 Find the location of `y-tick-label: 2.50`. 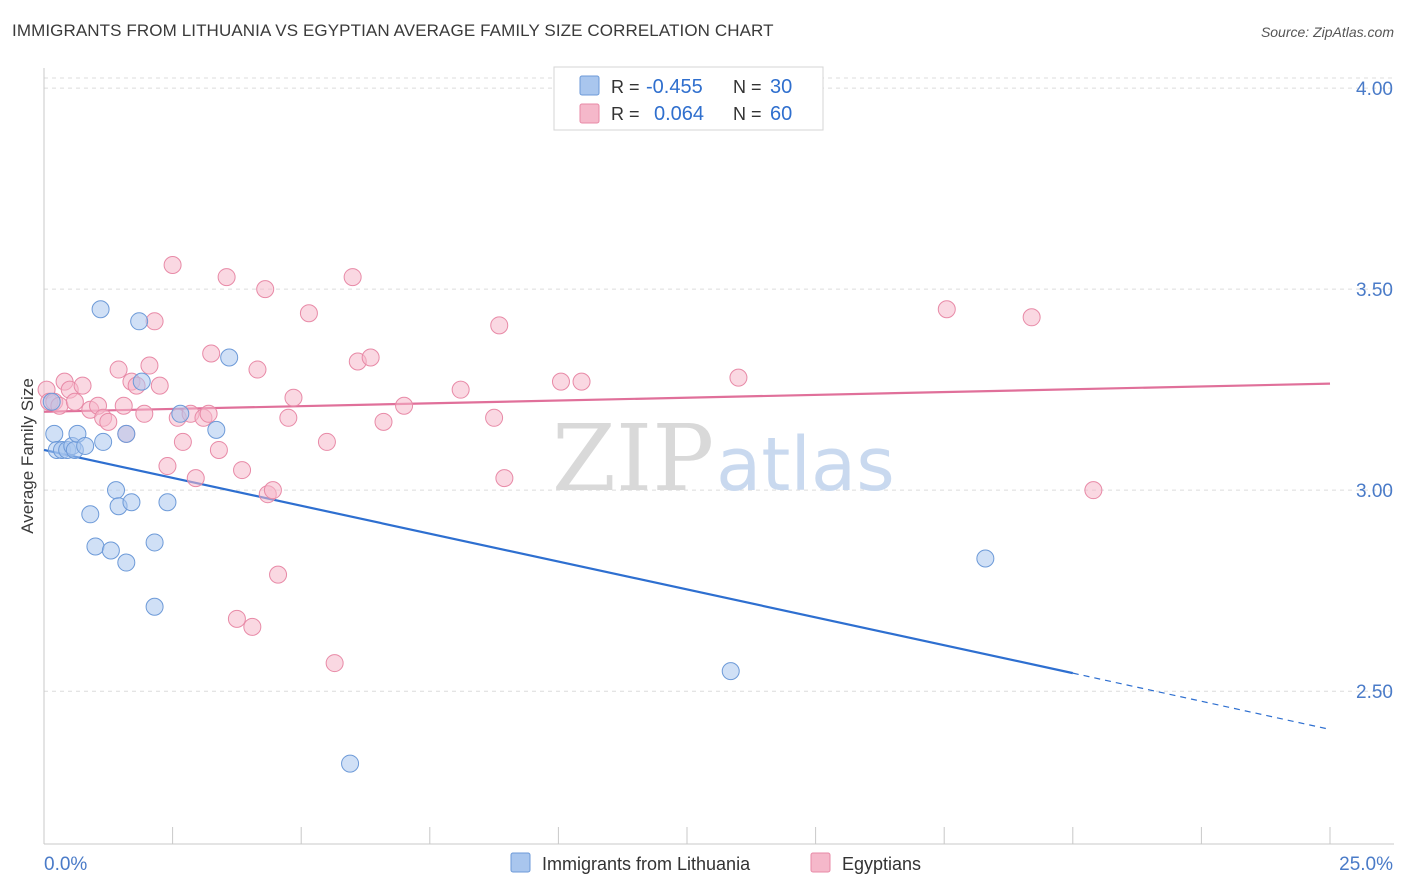

y-tick-label: 2.50 is located at coordinates (1374, 692).